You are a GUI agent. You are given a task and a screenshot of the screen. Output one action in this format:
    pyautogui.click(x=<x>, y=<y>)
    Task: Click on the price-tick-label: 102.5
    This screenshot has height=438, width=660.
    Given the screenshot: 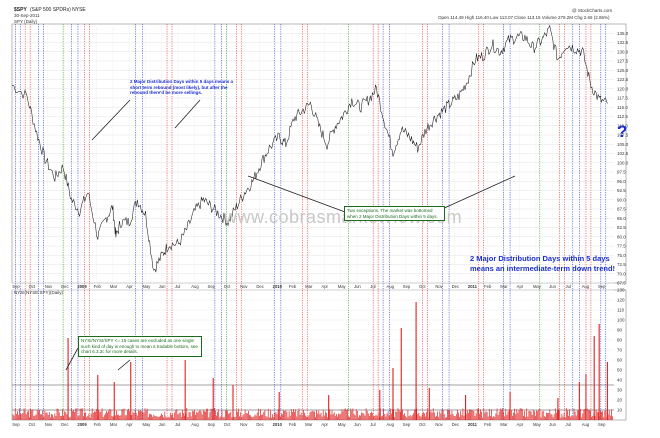 What is the action you would take?
    pyautogui.click(x=623, y=153)
    